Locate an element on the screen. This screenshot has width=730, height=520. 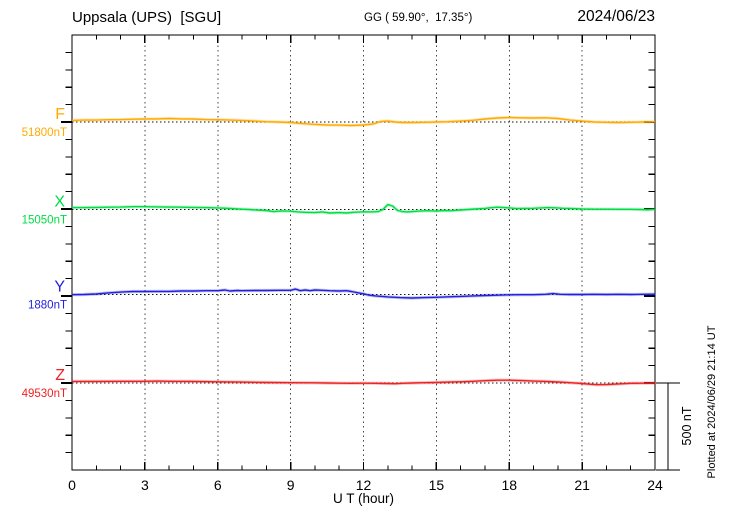
series-baseline-value-Y: 1880nT is located at coordinates (47, 306).